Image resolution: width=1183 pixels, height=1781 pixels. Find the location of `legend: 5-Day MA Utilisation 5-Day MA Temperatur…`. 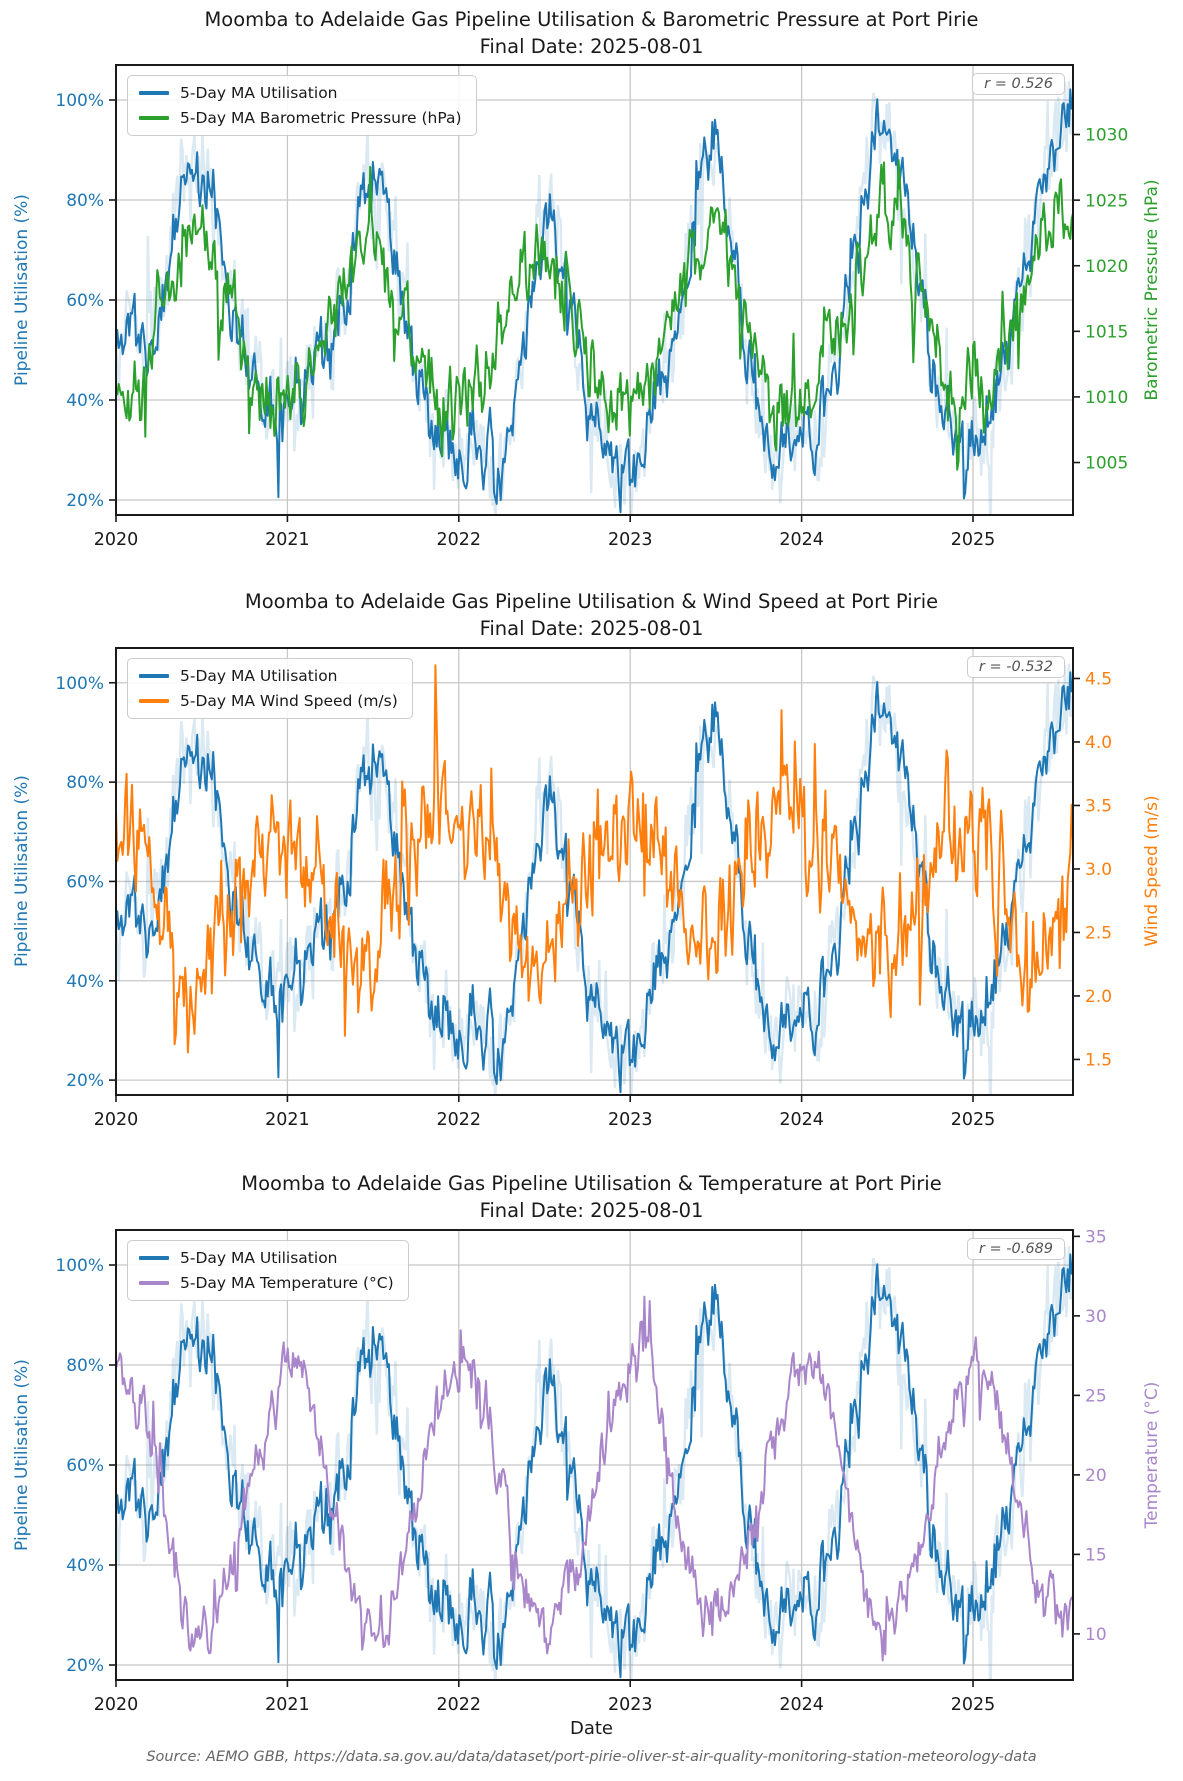

legend: 5-Day MA Utilisation 5-Day MA Temperatur… is located at coordinates (268, 1270).